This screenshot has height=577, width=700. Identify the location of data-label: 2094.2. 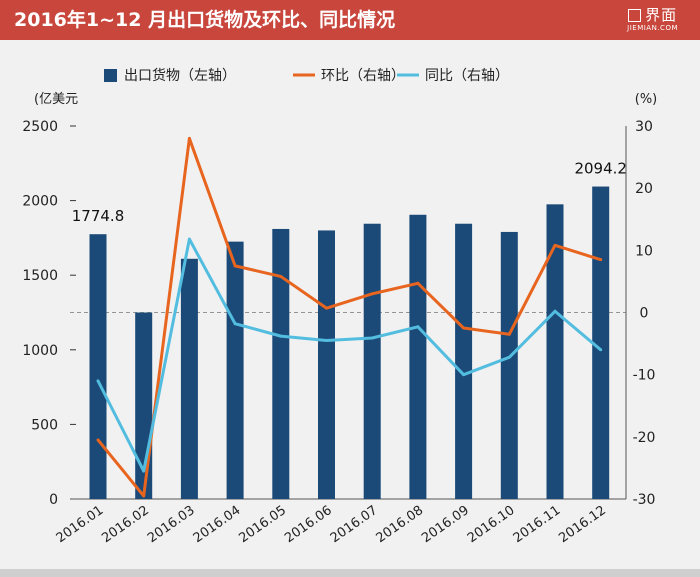
(600, 169).